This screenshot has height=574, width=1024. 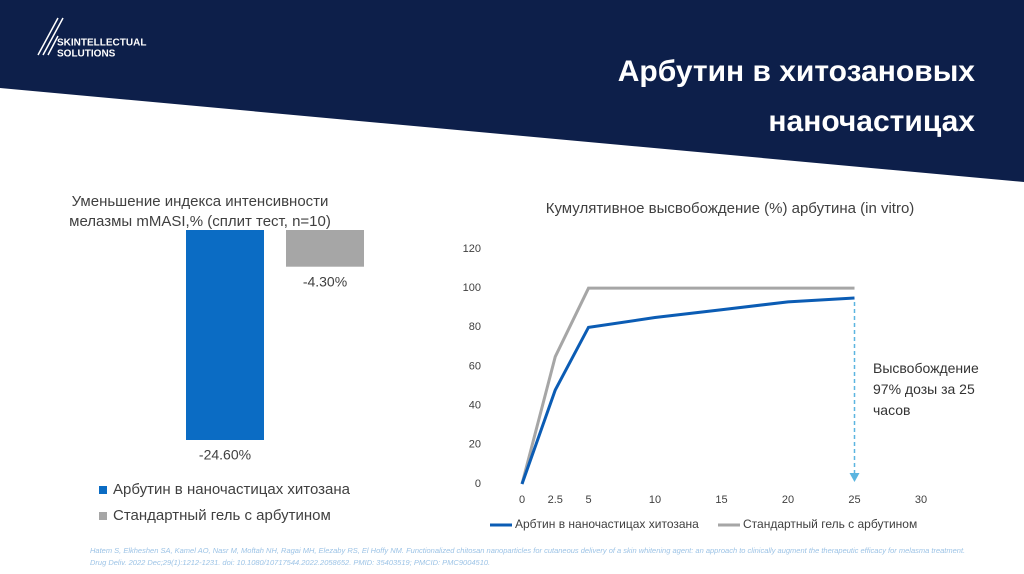 What do you see at coordinates (522, 500) in the screenshot?
I see `x-tick-label: 0` at bounding box center [522, 500].